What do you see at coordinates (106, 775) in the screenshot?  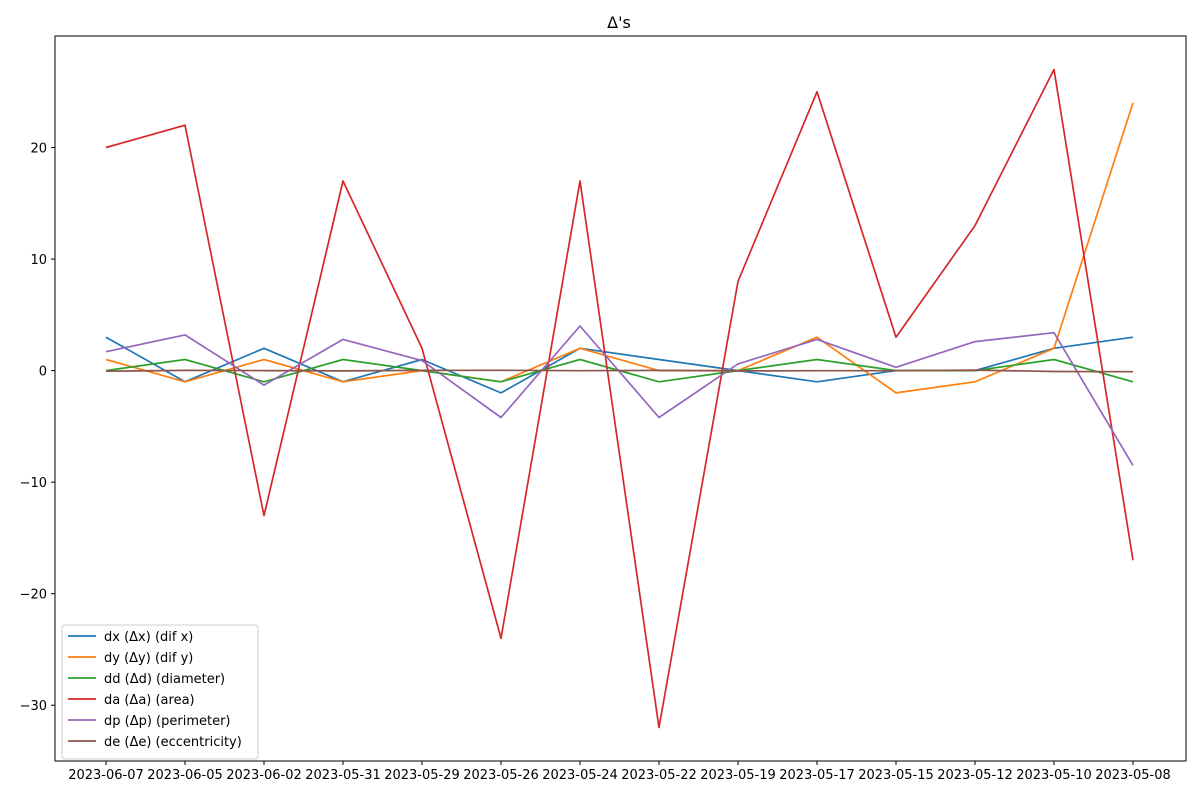 I see `x-tick-label: 2023-06-07` at bounding box center [106, 775].